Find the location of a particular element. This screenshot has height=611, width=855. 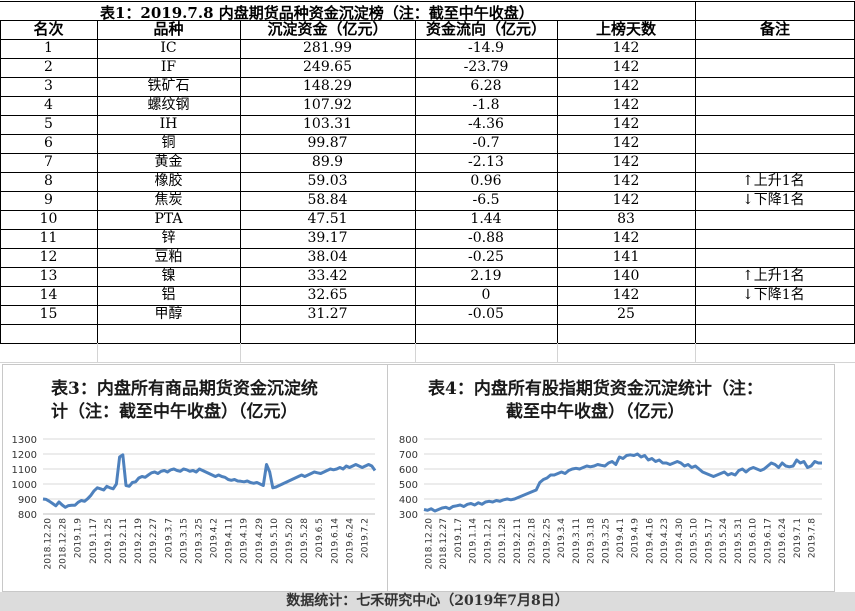

header-fund-flow: 资金流向（亿元） is located at coordinates (485, 29).